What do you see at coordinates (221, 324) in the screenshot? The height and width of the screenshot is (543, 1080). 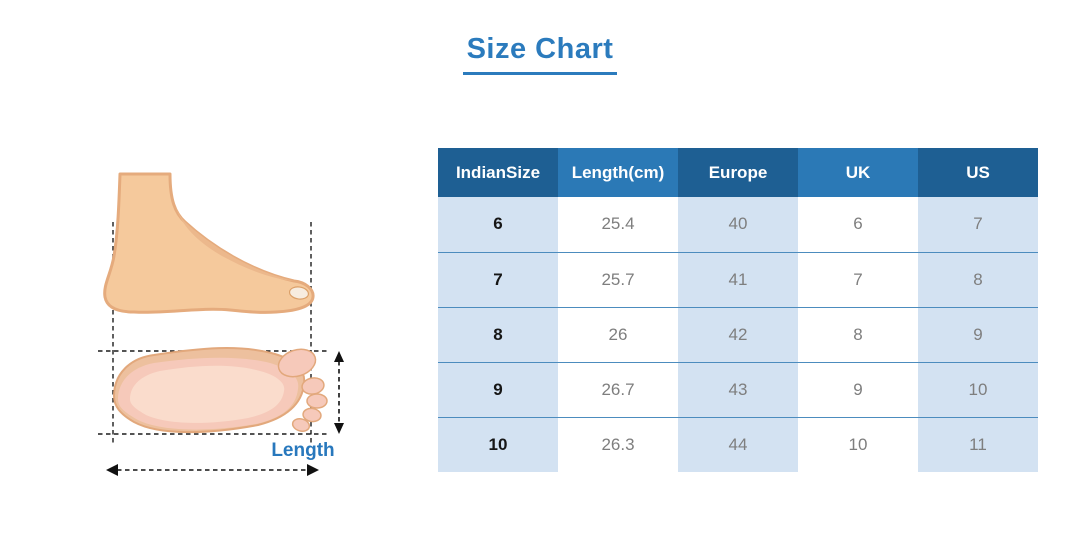 I see `foot-diagram-graphic` at bounding box center [221, 324].